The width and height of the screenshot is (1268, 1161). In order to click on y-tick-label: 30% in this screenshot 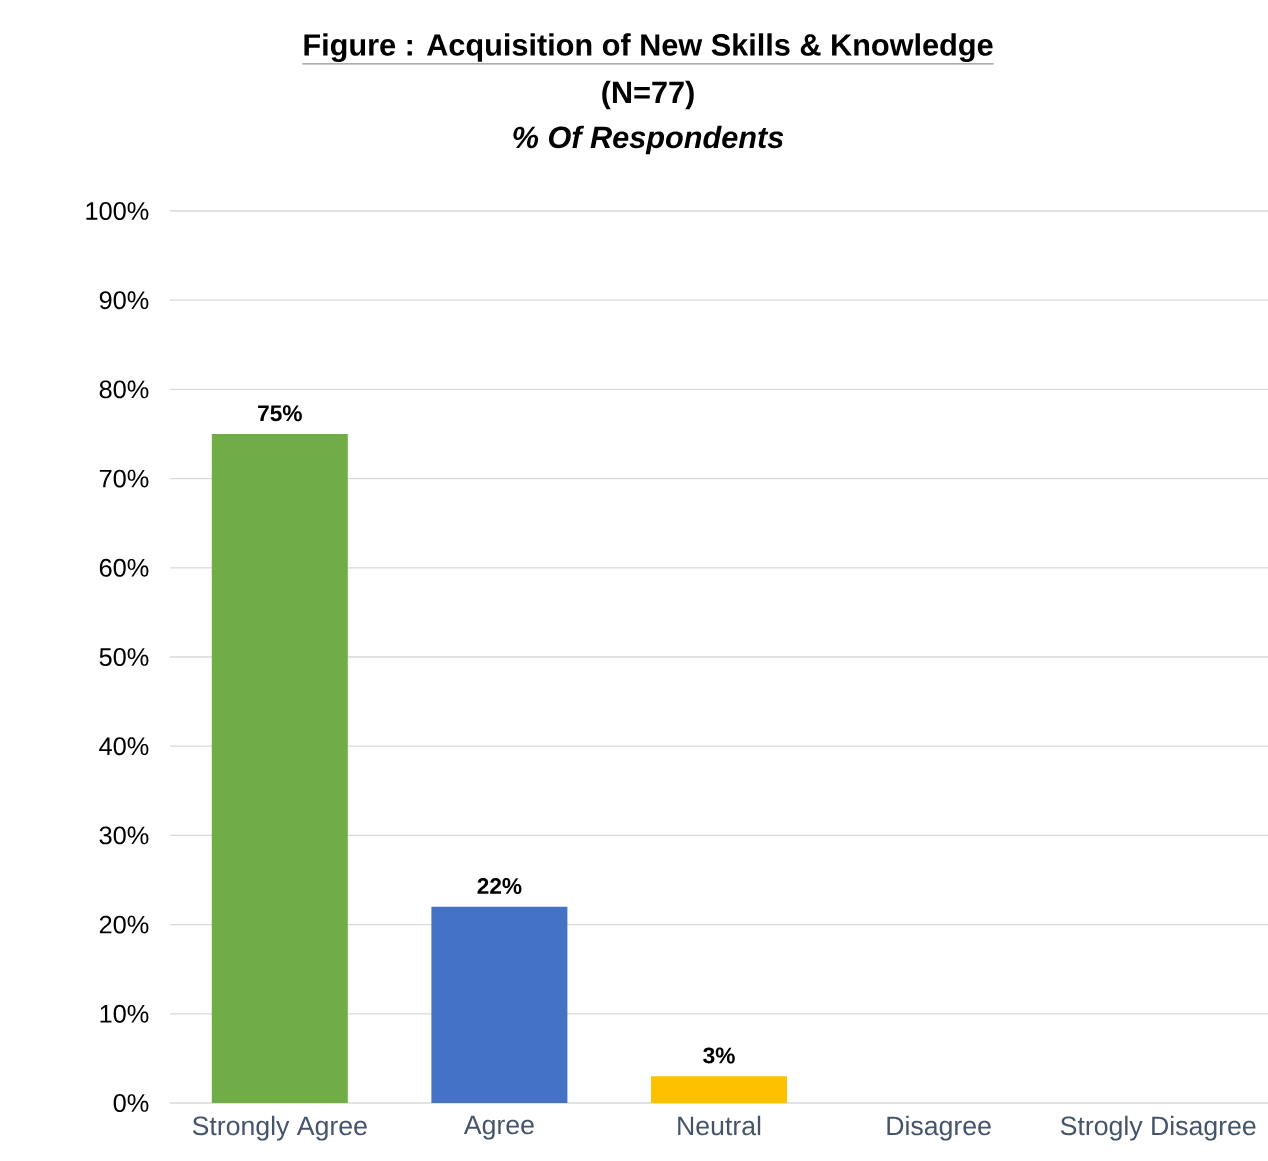, I will do `click(124, 835)`.